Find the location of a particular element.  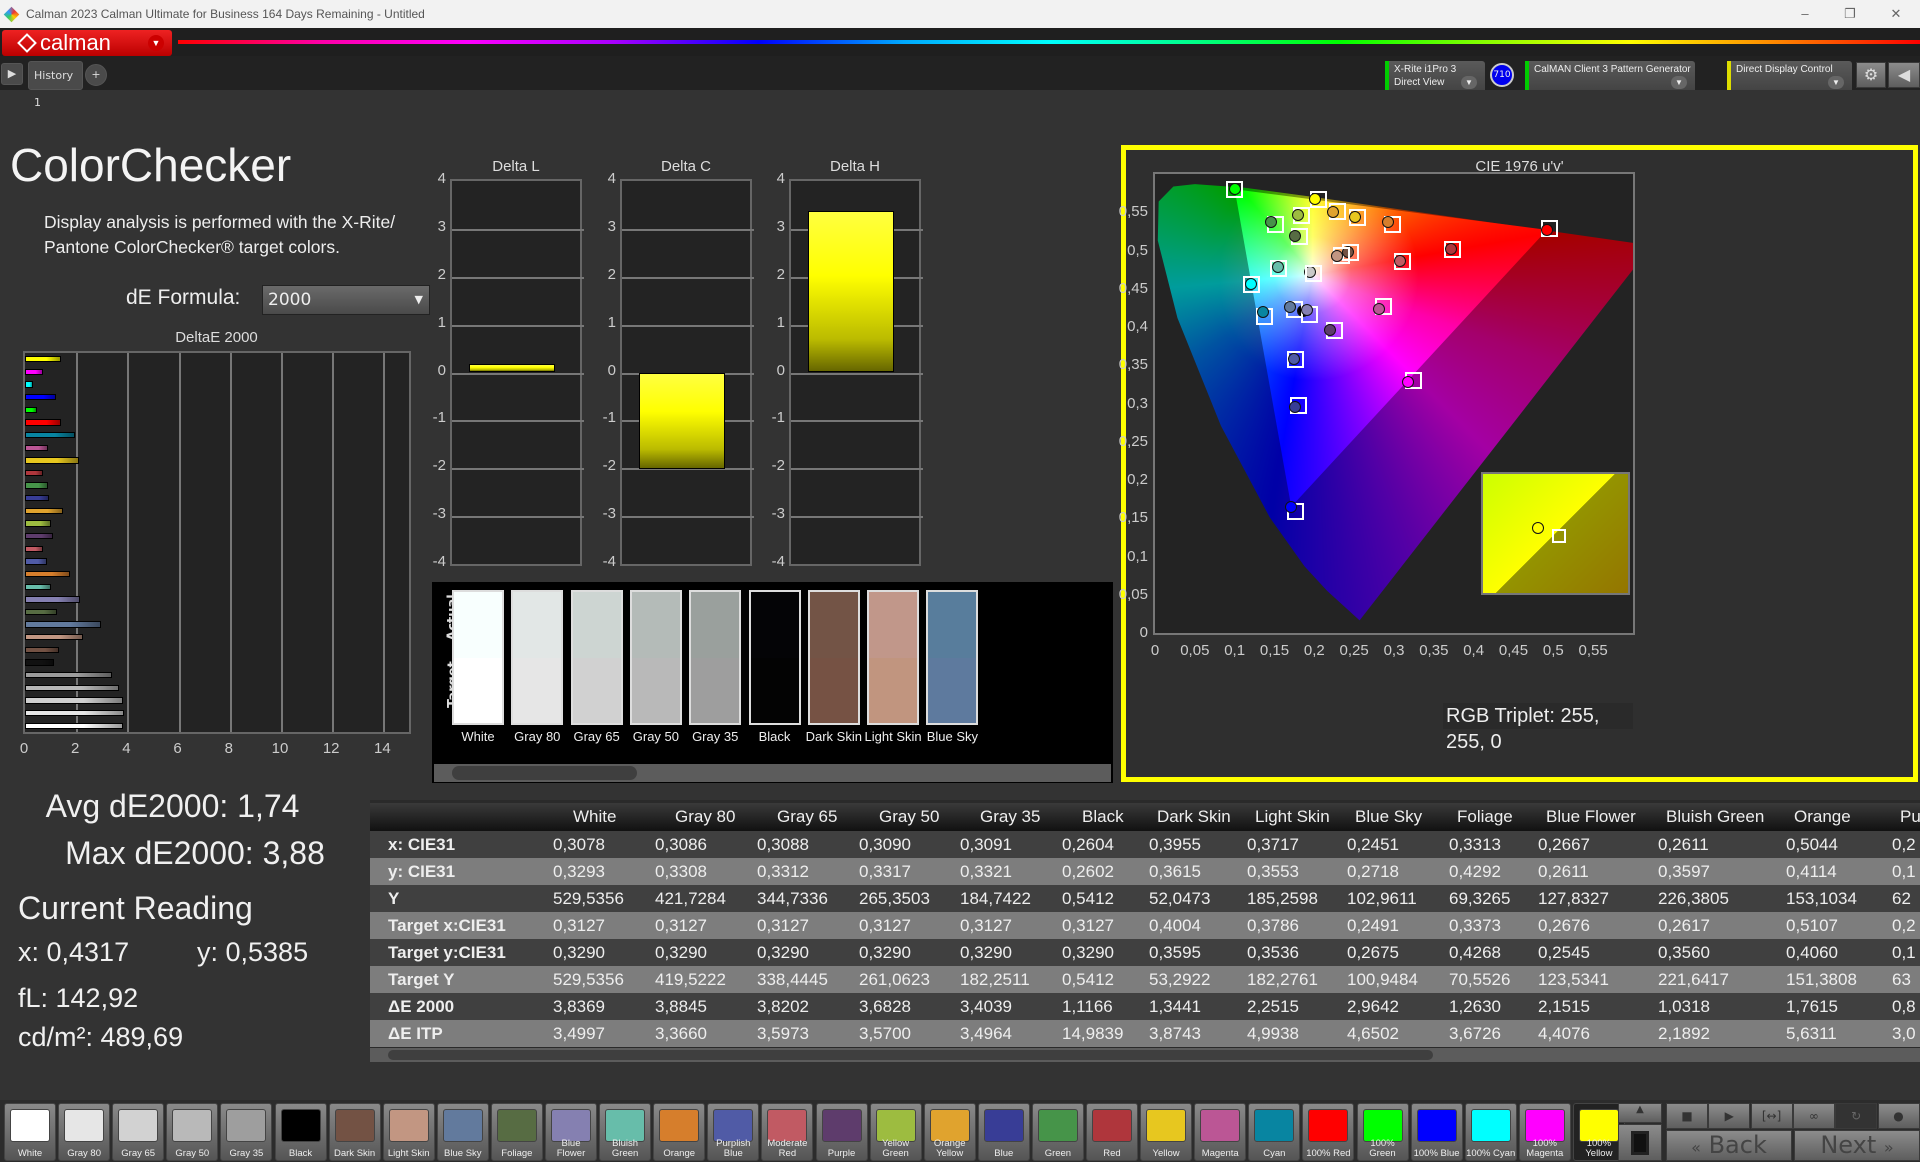

collapse-arrow-icon: ◀ is located at coordinates (1904, 75).